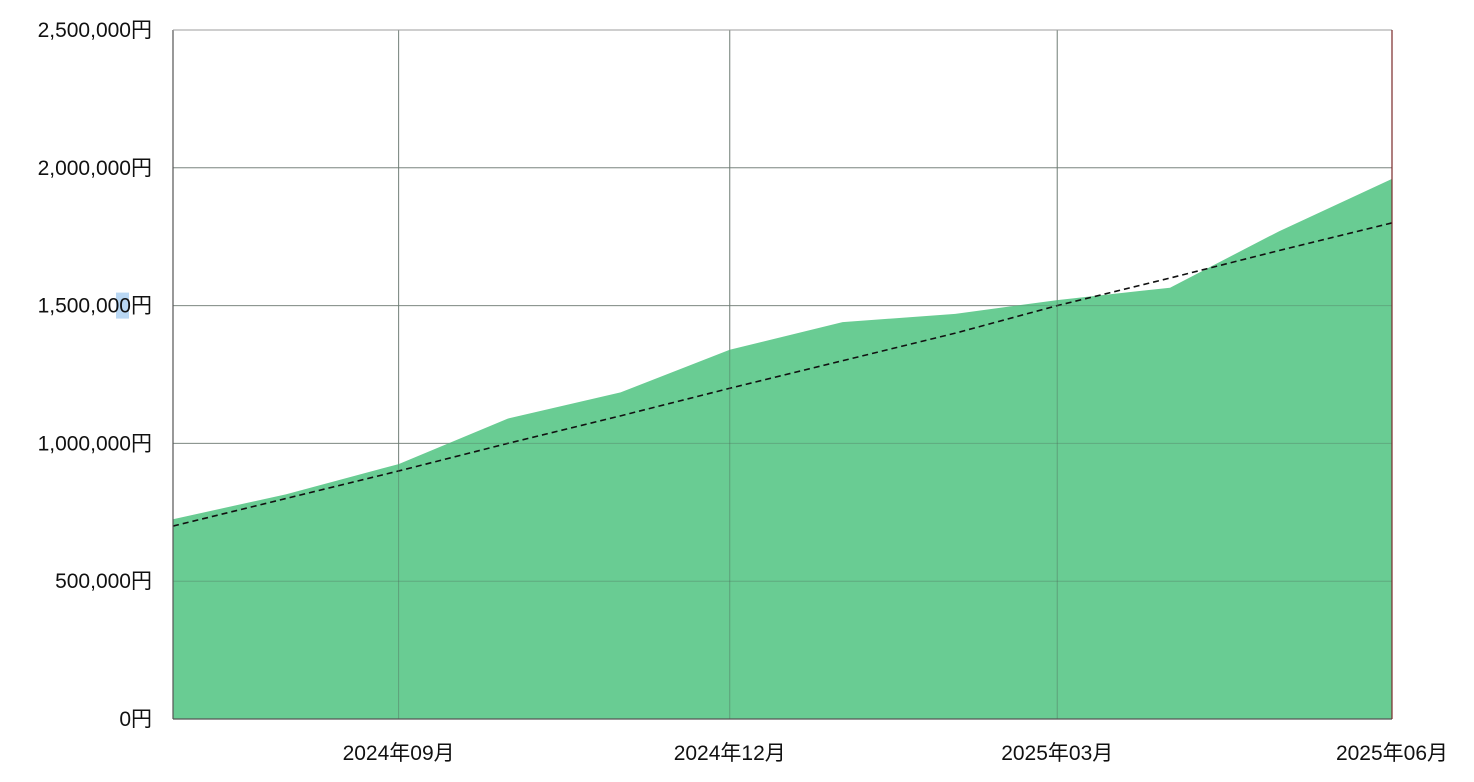 The width and height of the screenshot is (1474, 782). I want to click on y-tick-label: 2,000,000円, so click(95, 168).